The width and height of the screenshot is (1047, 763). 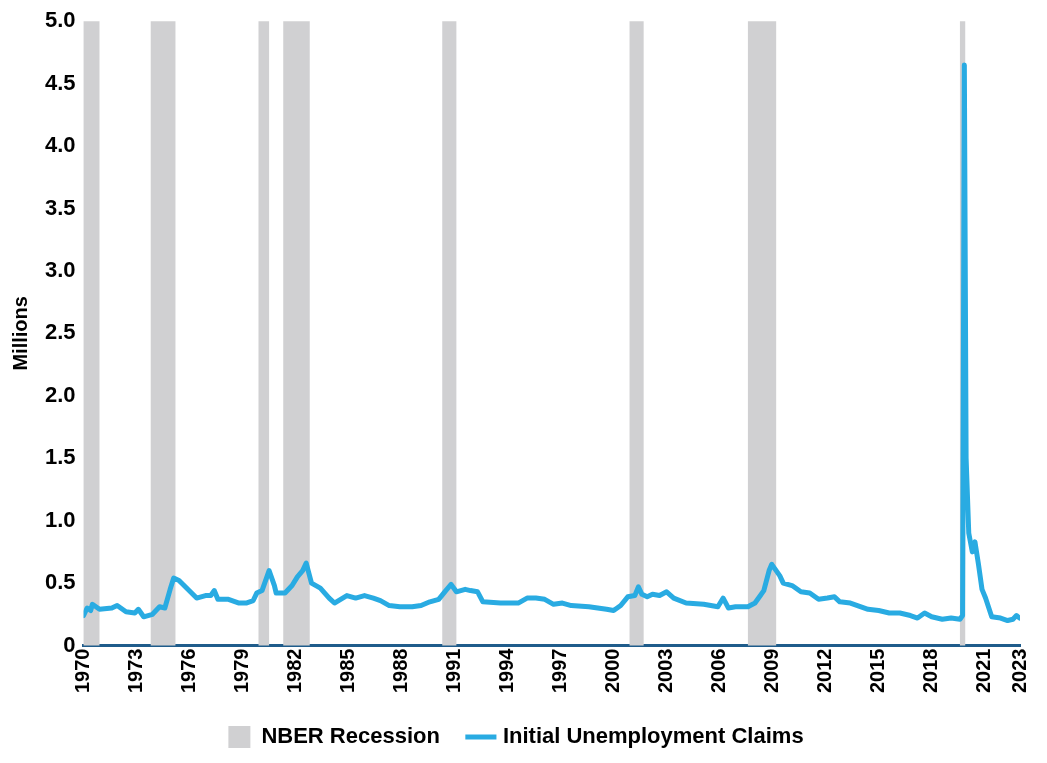 I want to click on x-tick-label: 1985, so click(x=347, y=671).